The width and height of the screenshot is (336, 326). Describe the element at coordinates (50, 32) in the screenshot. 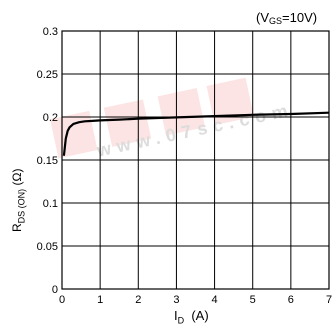

I see `y-tick-label: 0.3` at that location.